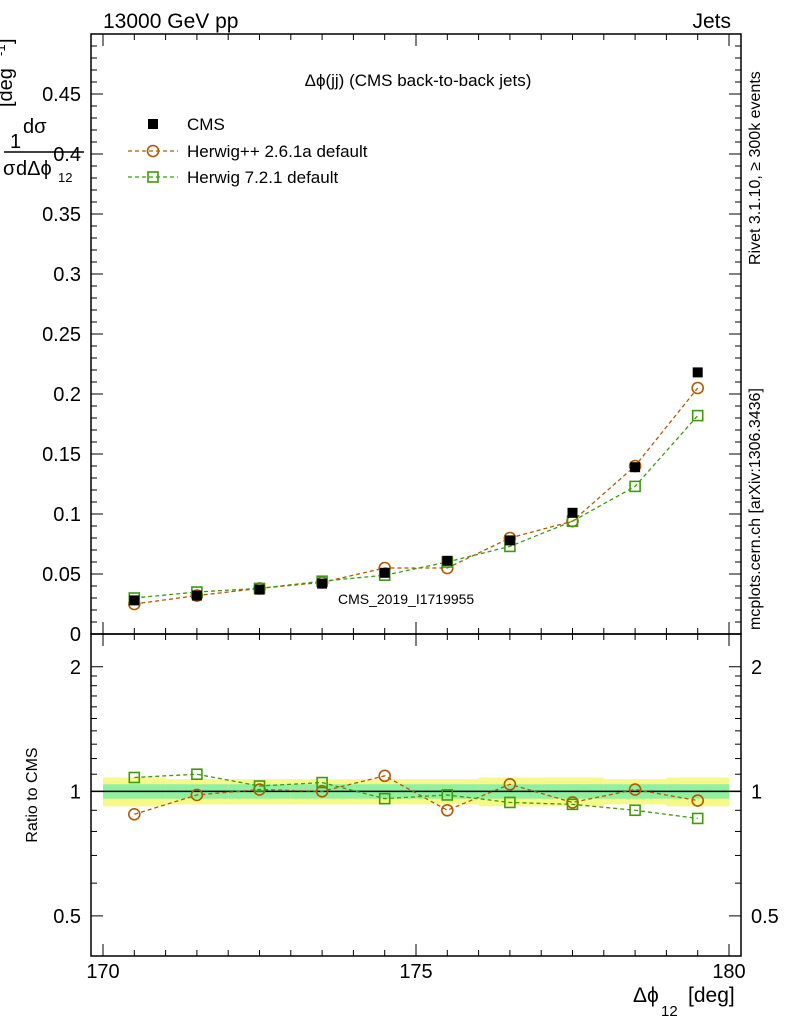 The height and width of the screenshot is (1024, 786). I want to click on svg-text: [deg, so click(8, 87).